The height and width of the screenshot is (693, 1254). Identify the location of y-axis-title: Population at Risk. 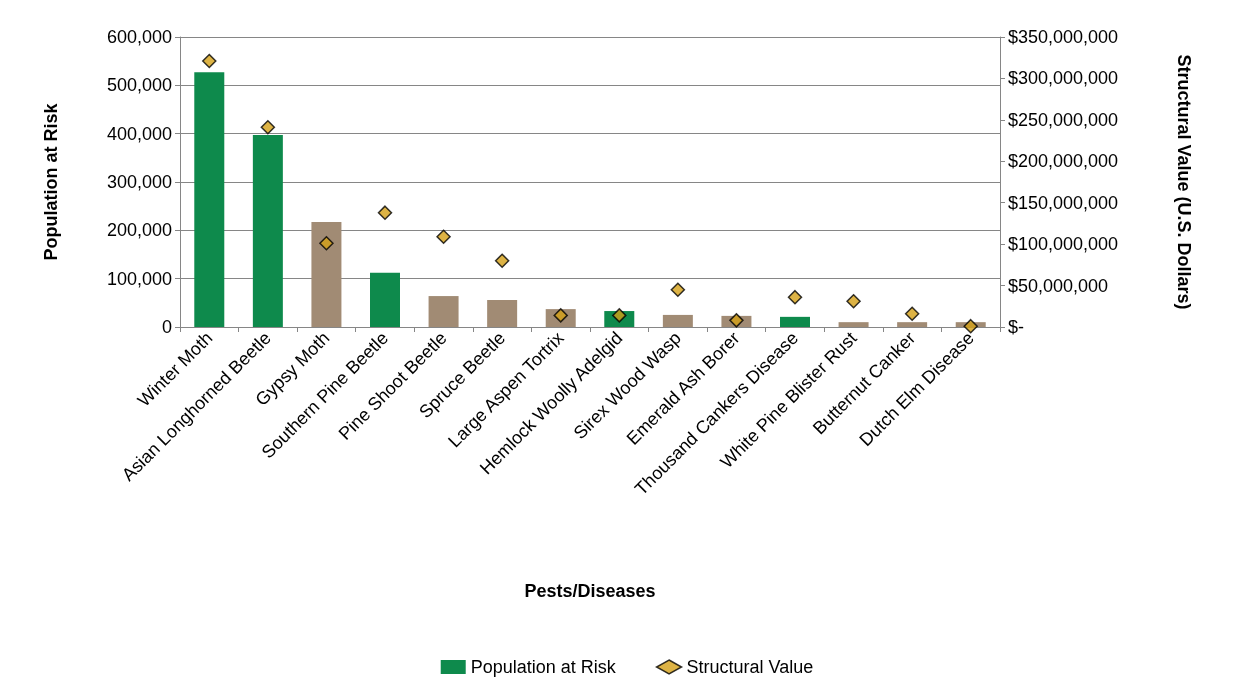
(51, 181).